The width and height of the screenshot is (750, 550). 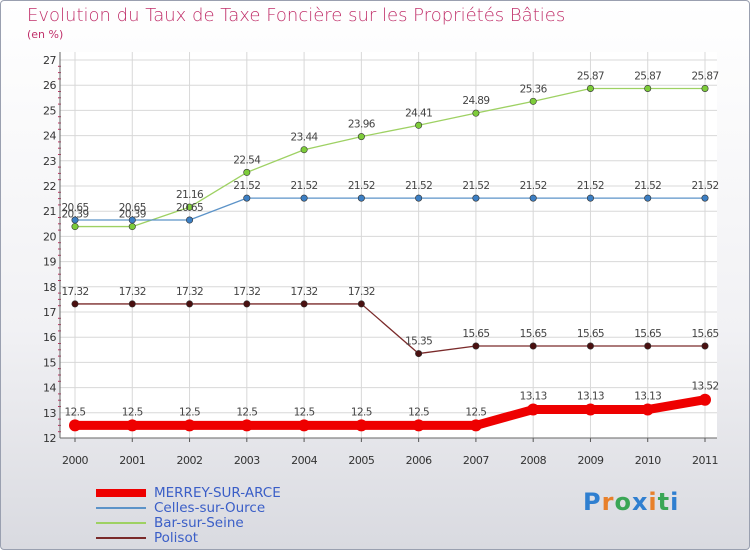 What do you see at coordinates (217, 492) in the screenshot?
I see `legend-label-merrey: MERREY-SUR-ARCE` at bounding box center [217, 492].